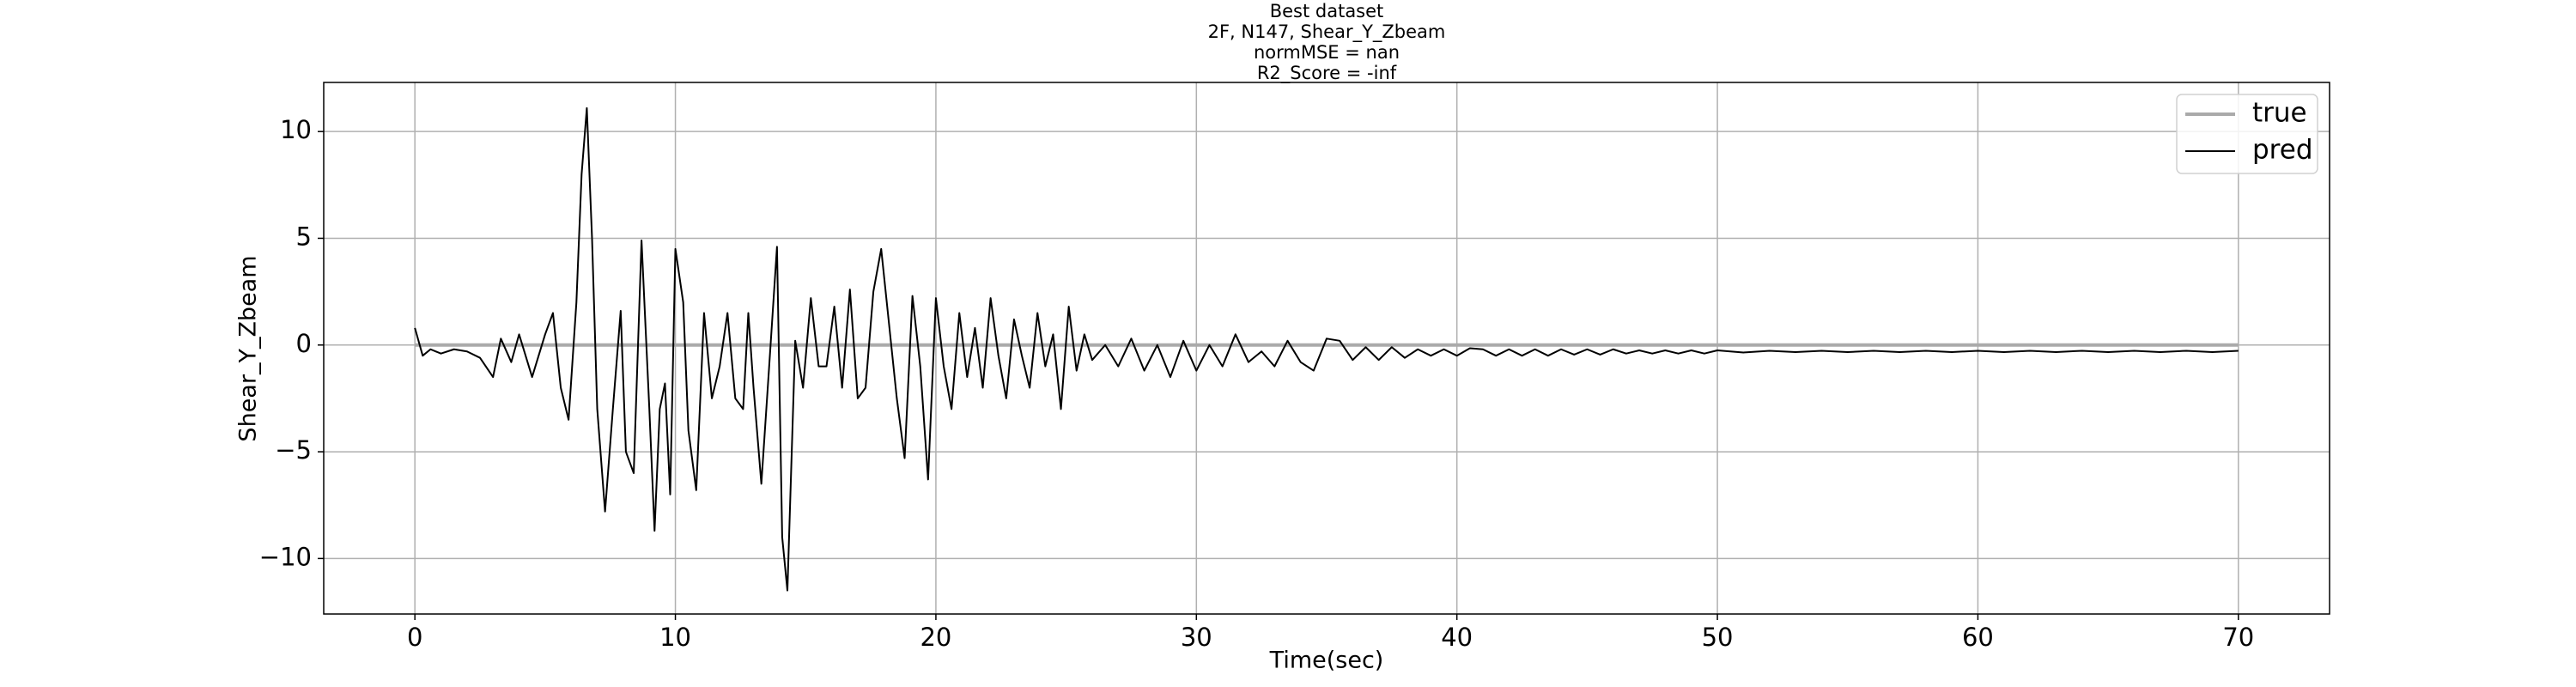  Describe the element at coordinates (1718, 637) in the screenshot. I see `x-tick-label: 50` at that location.